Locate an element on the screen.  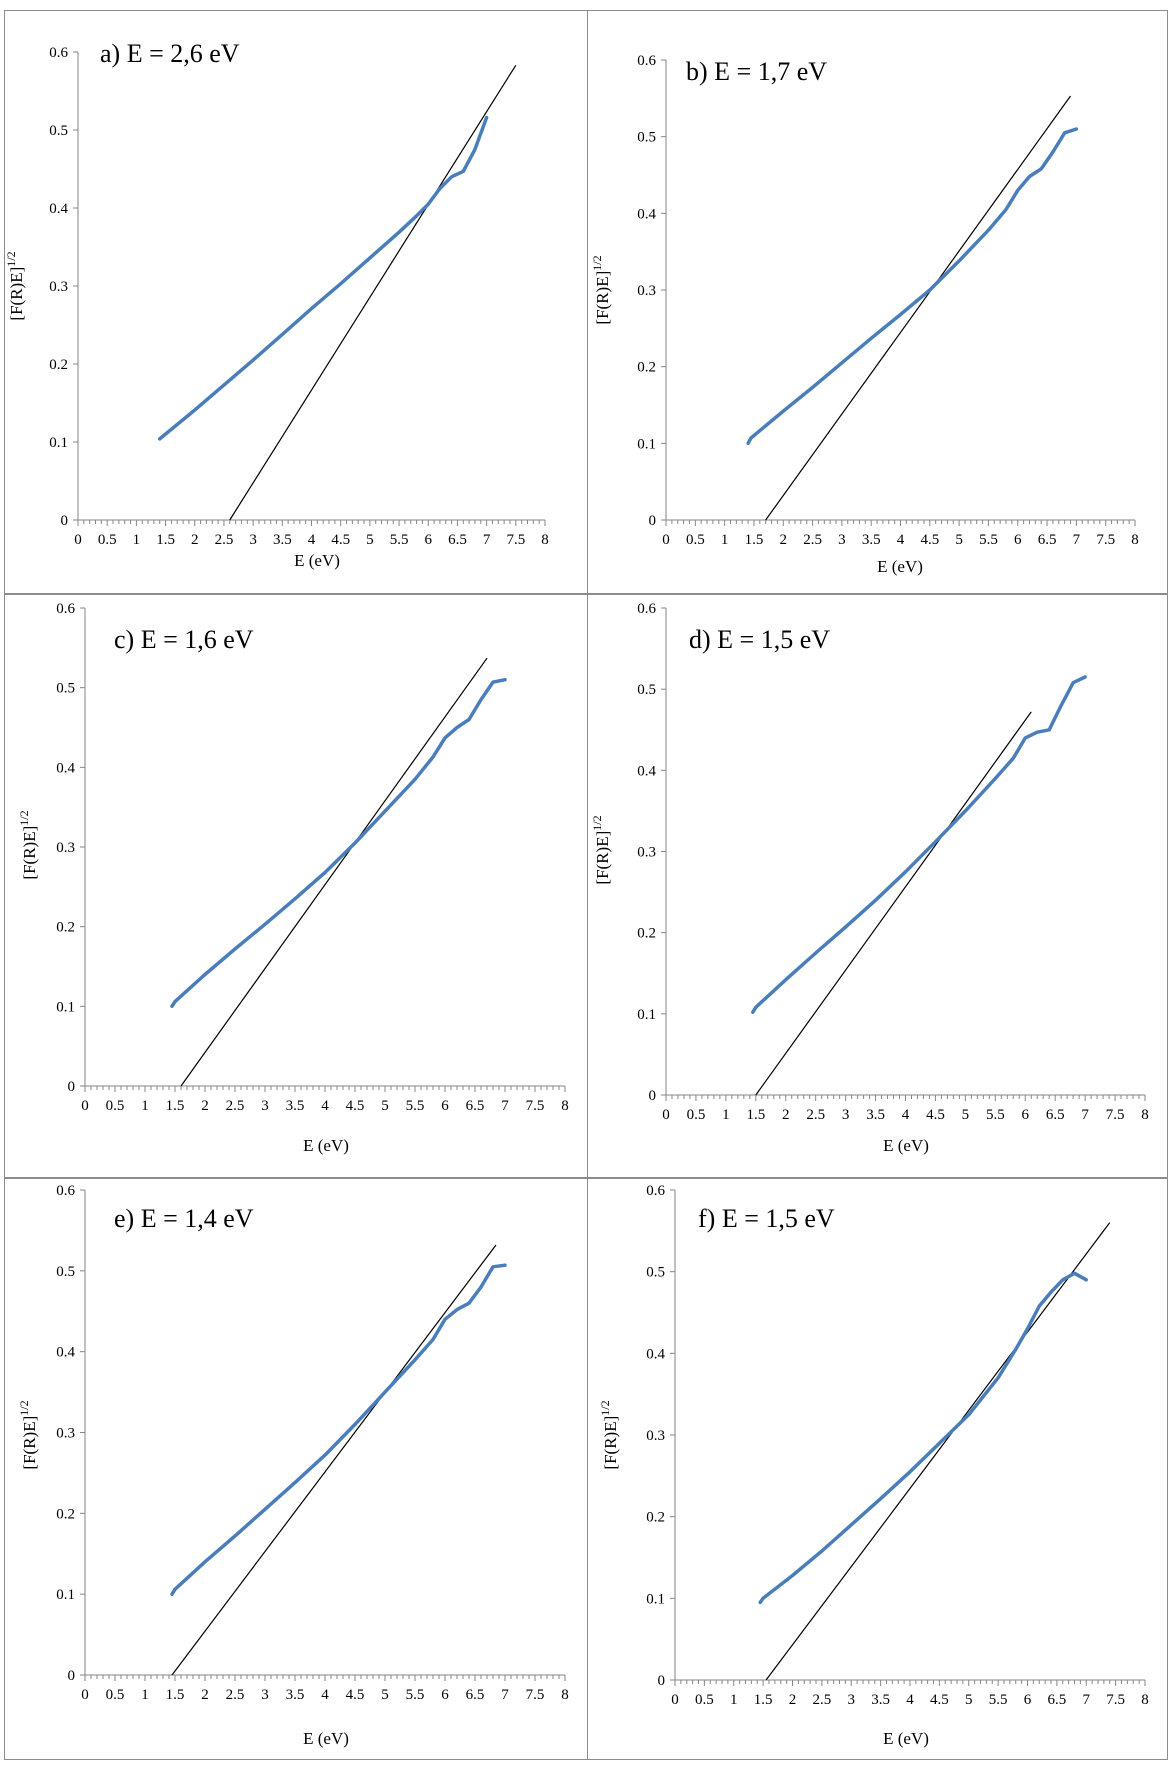
x-tick-label: 5 is located at coordinates (969, 1700).